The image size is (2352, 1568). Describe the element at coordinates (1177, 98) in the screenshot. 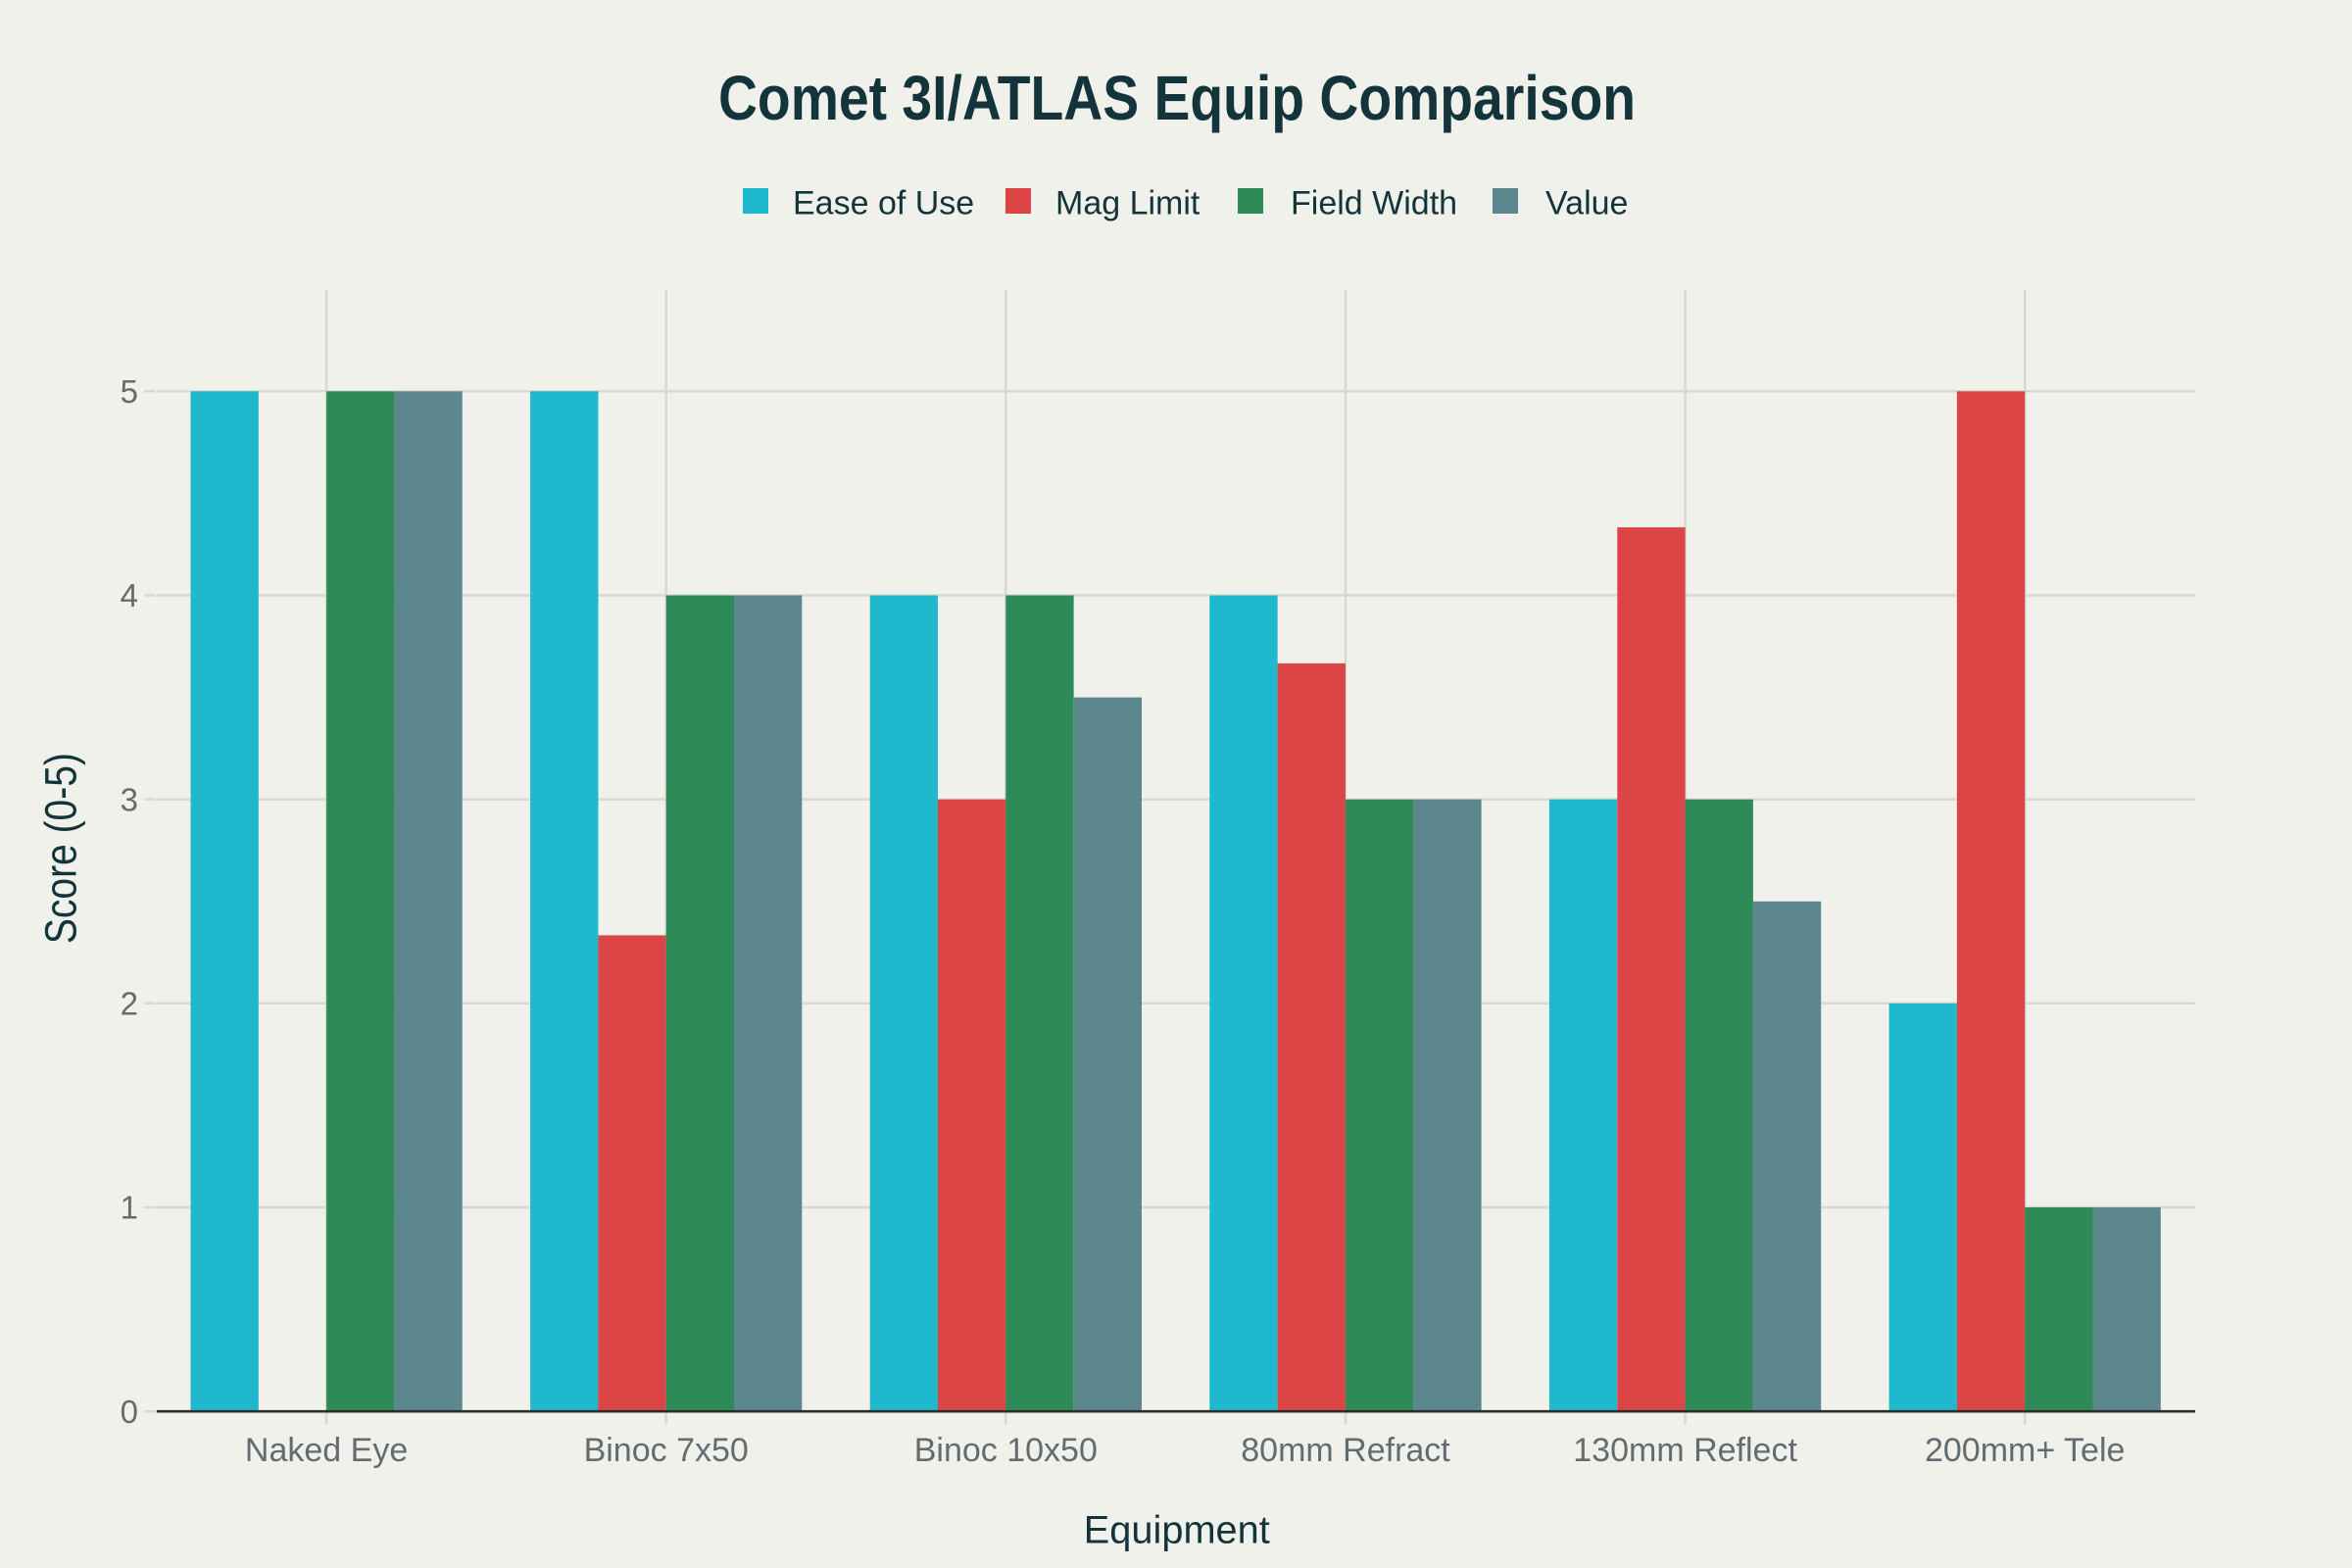

I see `svg-text:Comet 3I/ATLAS Equip Compariso: Comet 3I/ATLAS Equip Comparison` at that location.